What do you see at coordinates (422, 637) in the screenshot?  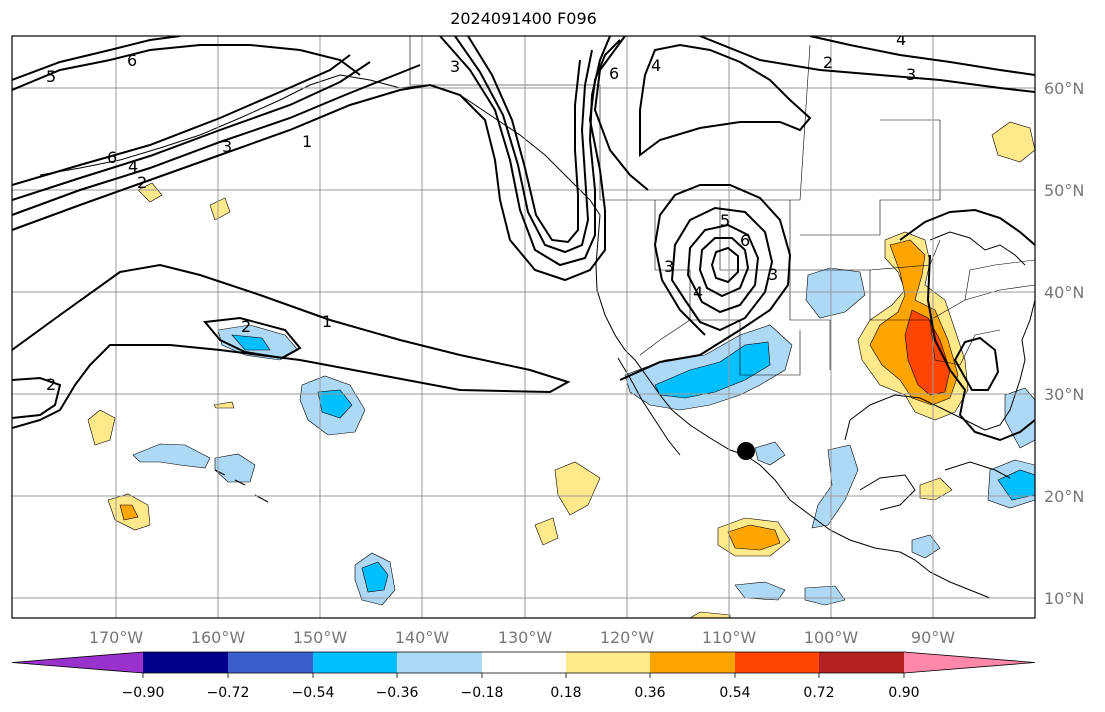 I see `lon-label: 140°W` at bounding box center [422, 637].